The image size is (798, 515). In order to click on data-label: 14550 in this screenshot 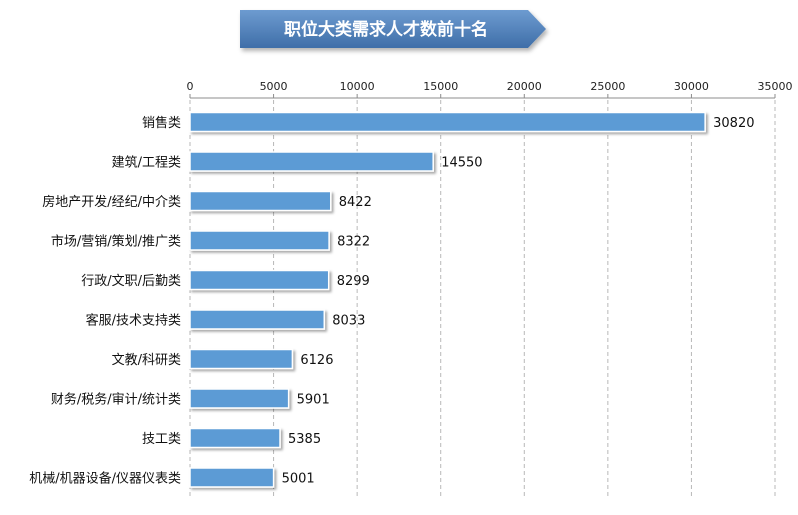, I will do `click(461, 163)`.